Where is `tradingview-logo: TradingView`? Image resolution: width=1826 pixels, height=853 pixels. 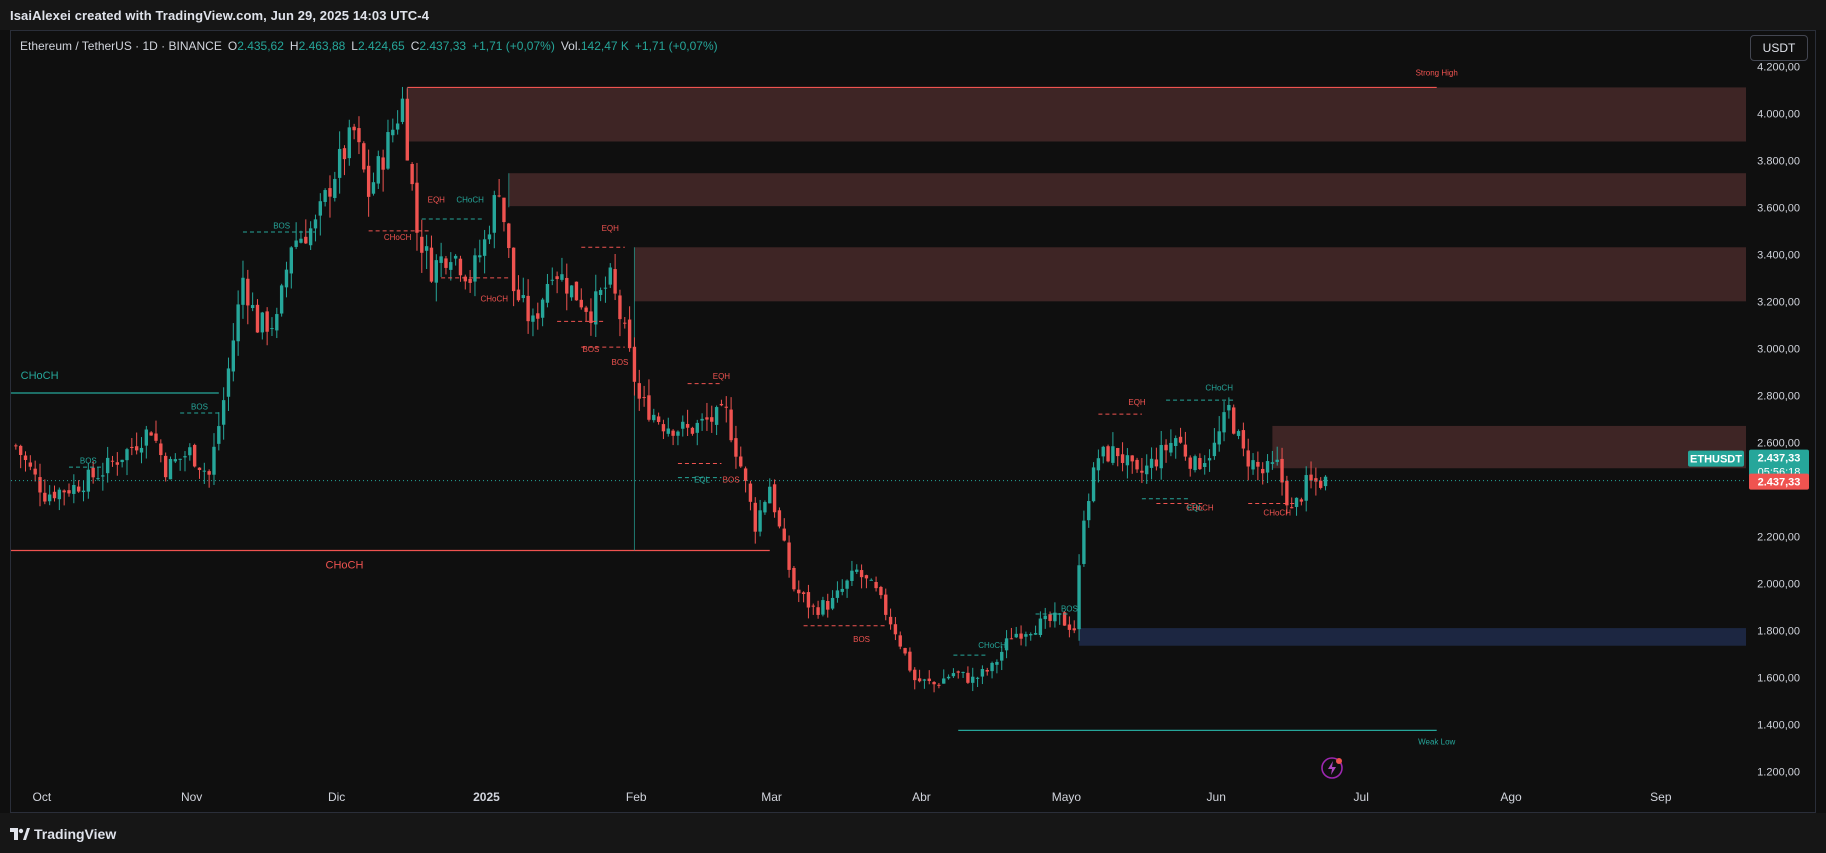
tradingview-logo: TradingView is located at coordinates (63, 834).